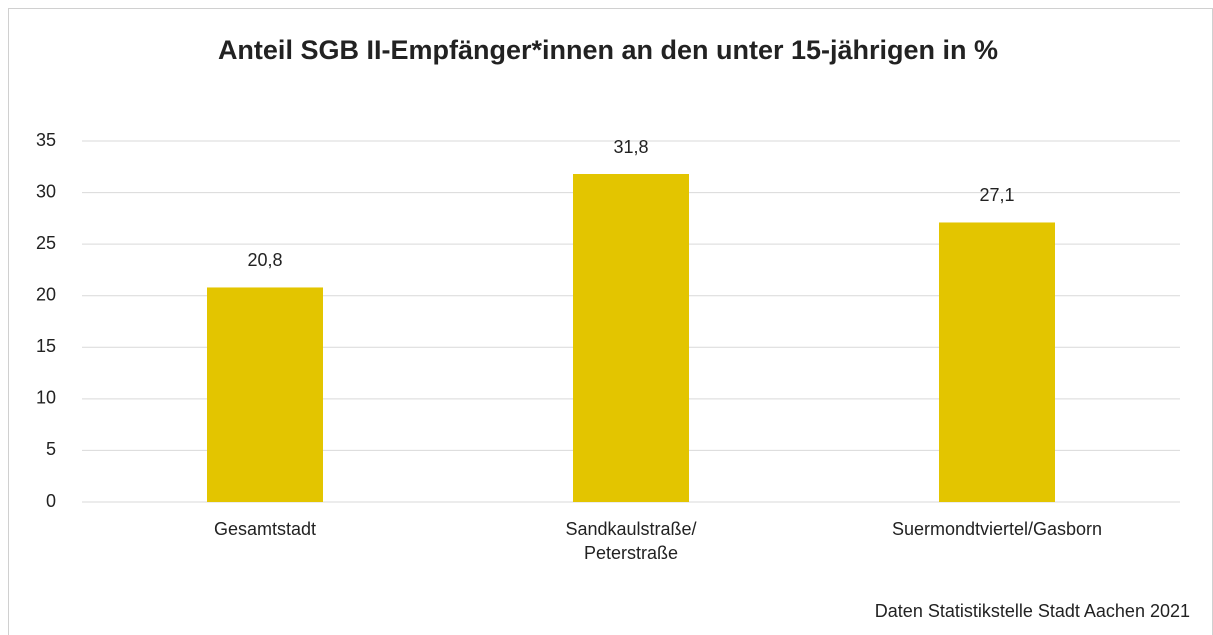  Describe the element at coordinates (630, 541) in the screenshot. I see `x-tick-label: Sandkaulstraße/Peterstraße` at that location.